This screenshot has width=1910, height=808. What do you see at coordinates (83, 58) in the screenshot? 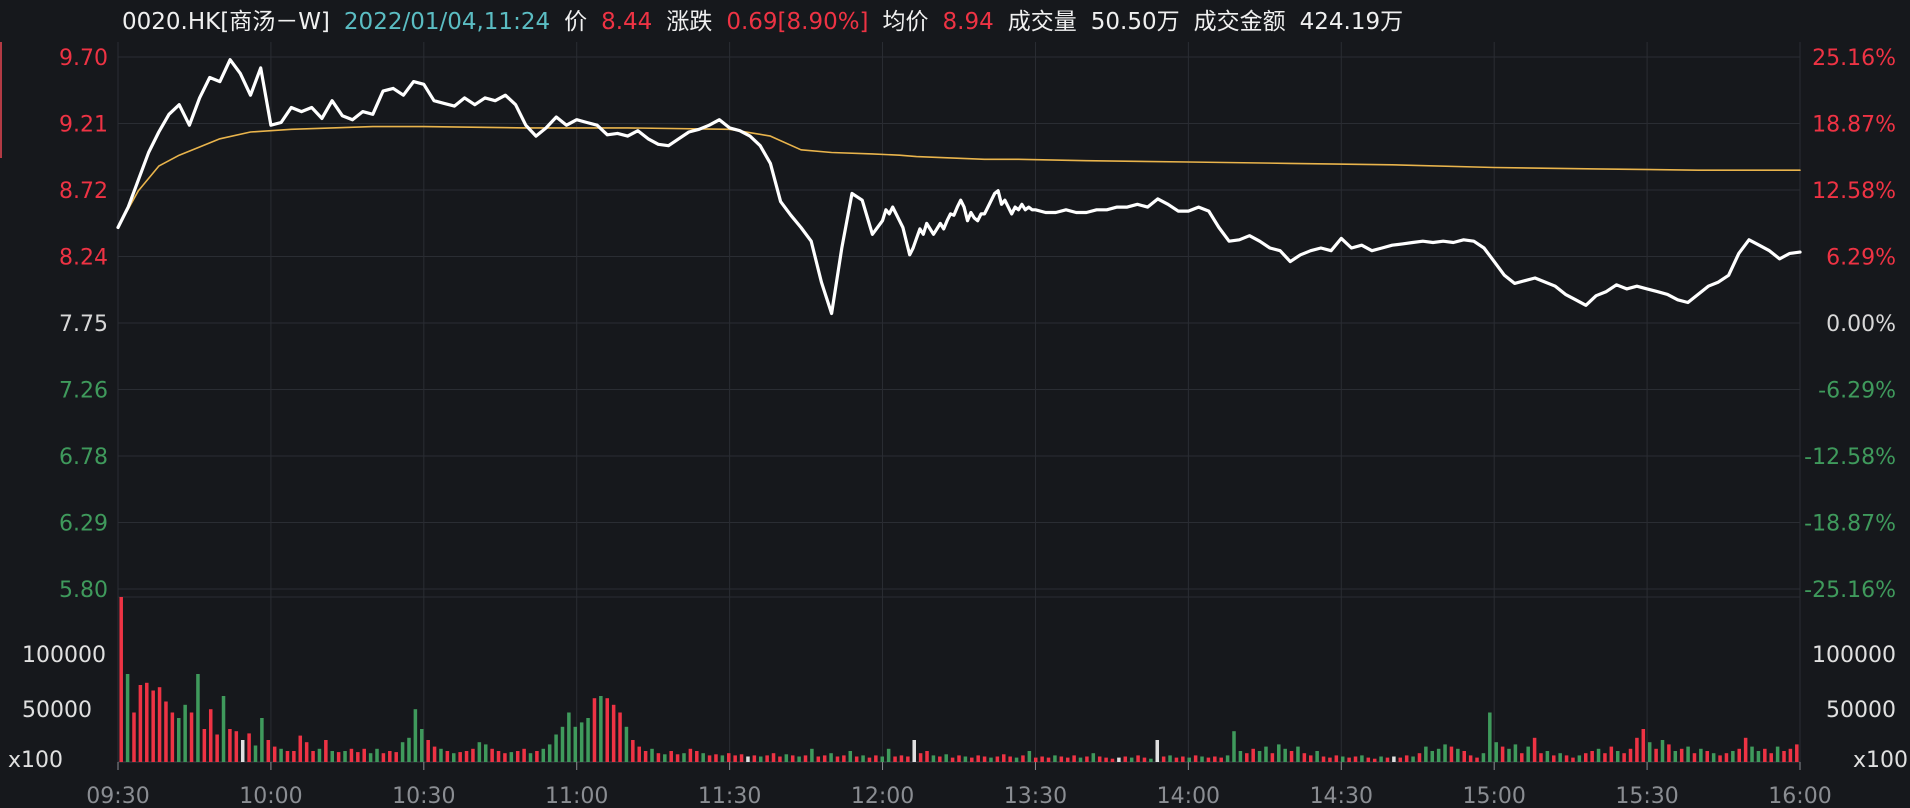
I see `price-tick-label: 9.70` at bounding box center [83, 58].